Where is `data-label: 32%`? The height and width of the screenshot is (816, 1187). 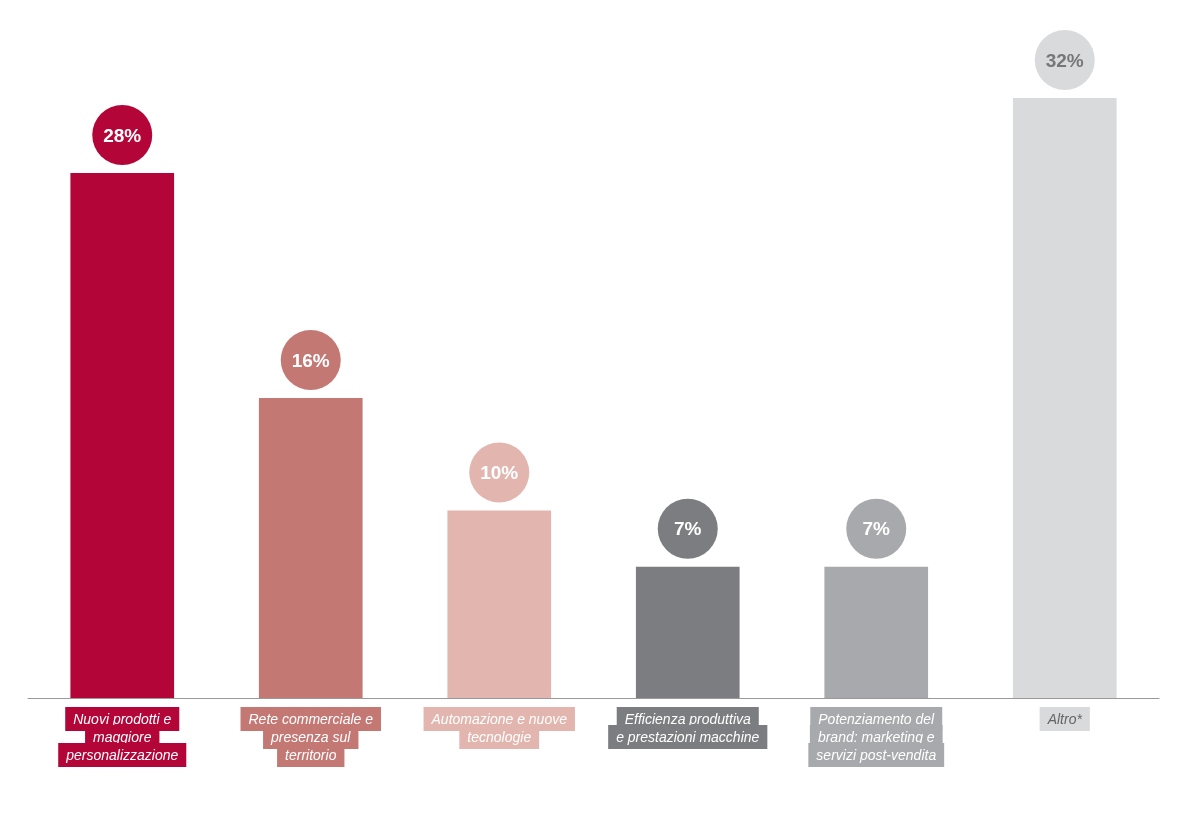
data-label: 32% is located at coordinates (1064, 60).